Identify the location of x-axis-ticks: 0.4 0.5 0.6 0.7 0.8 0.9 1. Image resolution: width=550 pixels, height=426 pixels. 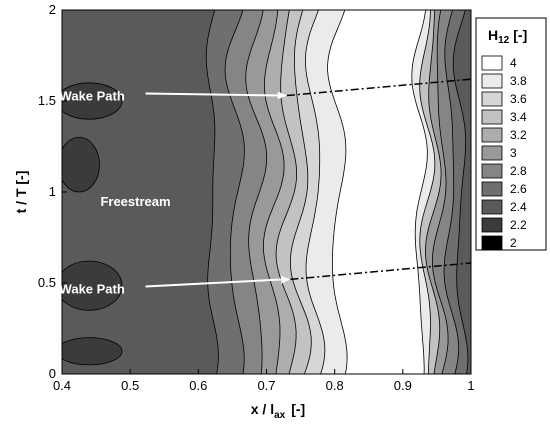
(264, 381).